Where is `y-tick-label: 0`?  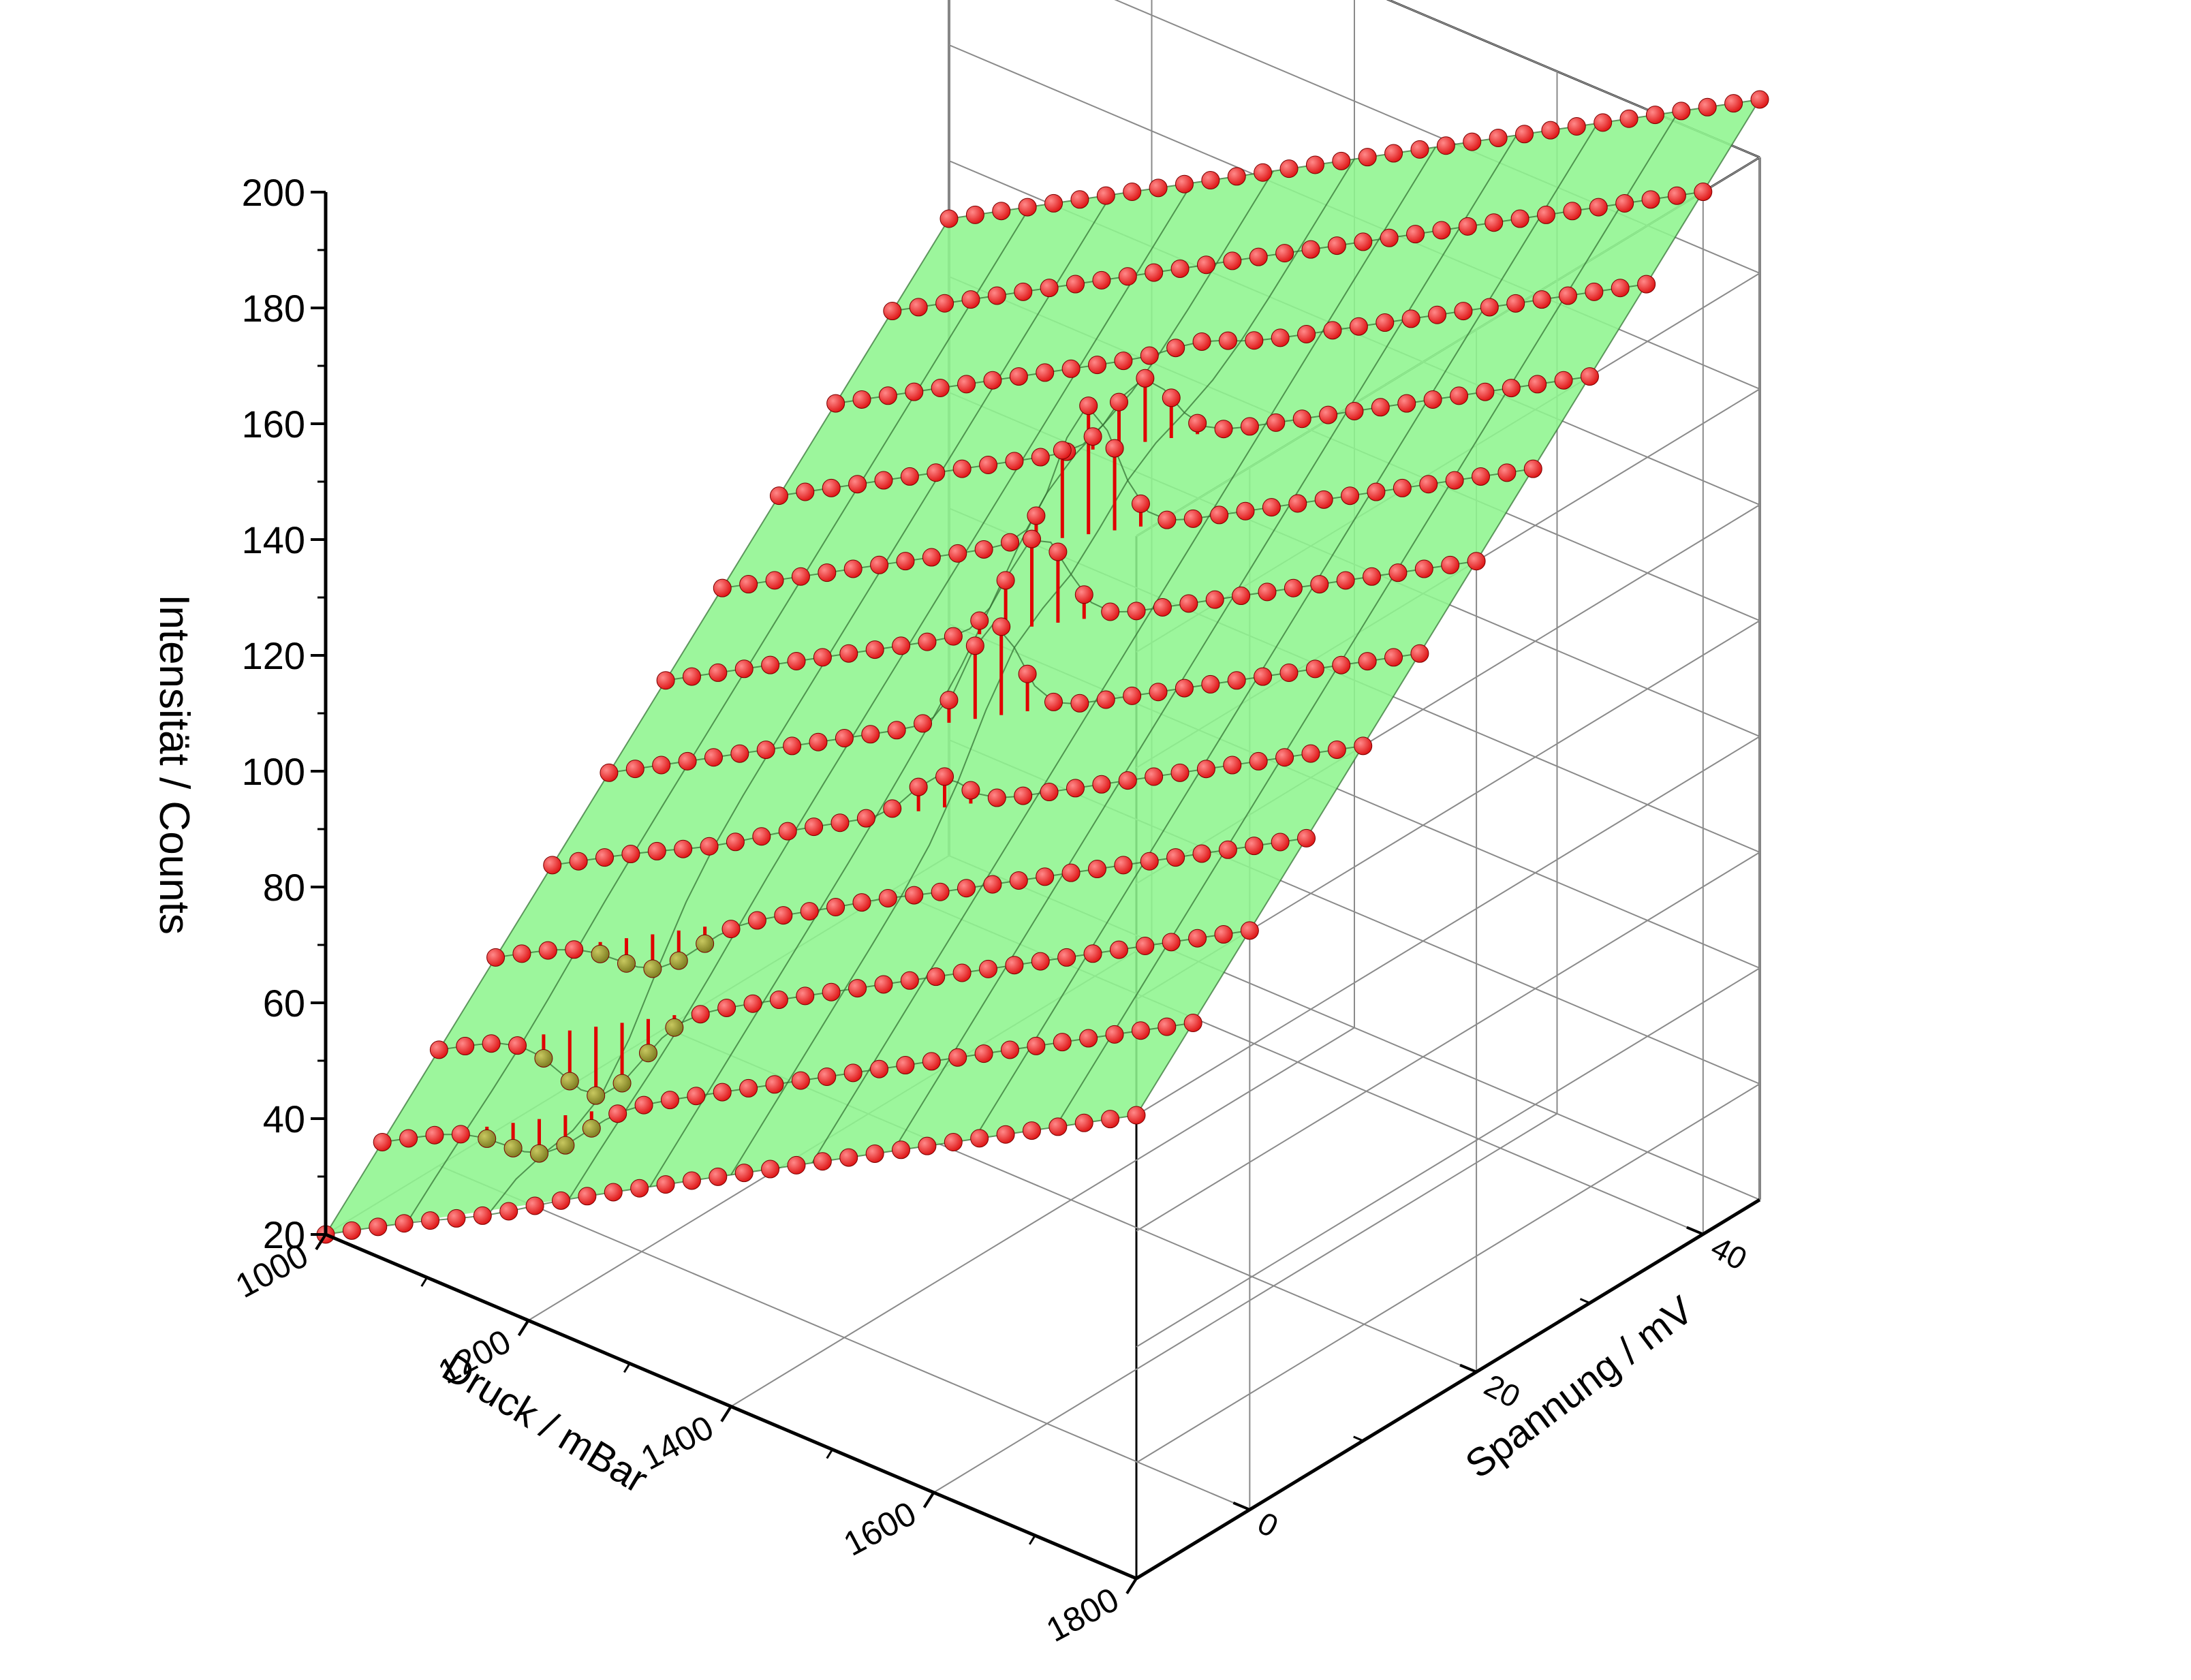 y-tick-label: 0 is located at coordinates (1268, 1524).